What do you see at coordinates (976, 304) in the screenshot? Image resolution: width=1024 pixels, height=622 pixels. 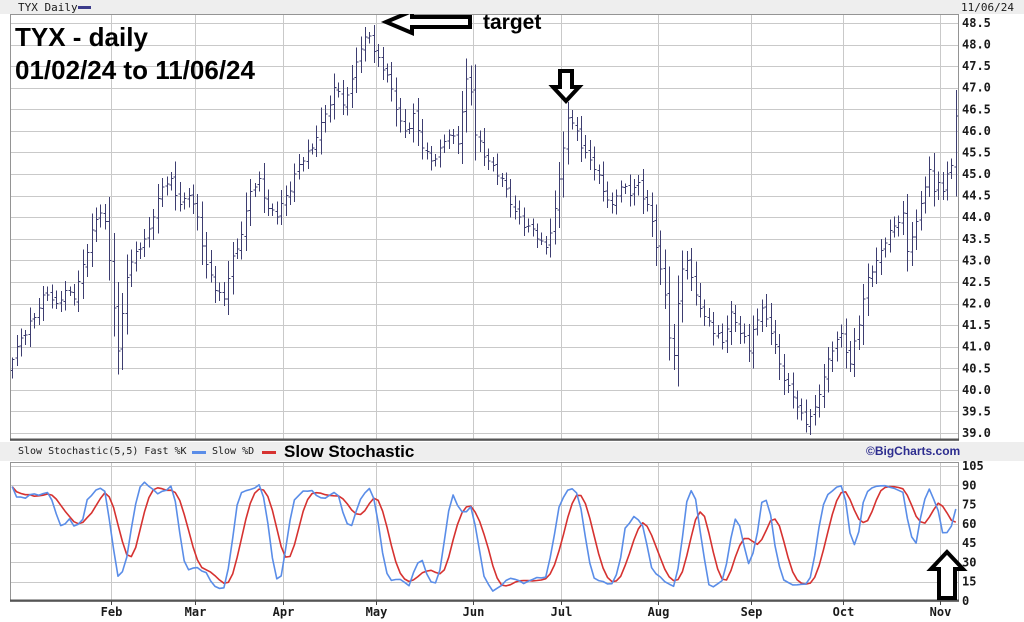 I see `svg-text: 42.0` at bounding box center [976, 304].